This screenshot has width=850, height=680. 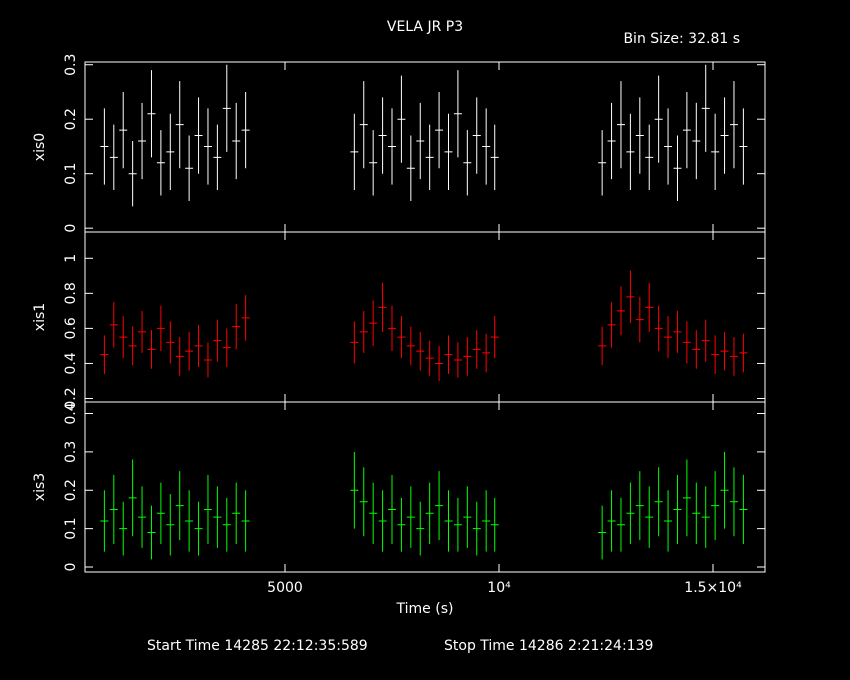 What do you see at coordinates (71, 413) in the screenshot?
I see `y-tick-label: 0.4` at bounding box center [71, 413].